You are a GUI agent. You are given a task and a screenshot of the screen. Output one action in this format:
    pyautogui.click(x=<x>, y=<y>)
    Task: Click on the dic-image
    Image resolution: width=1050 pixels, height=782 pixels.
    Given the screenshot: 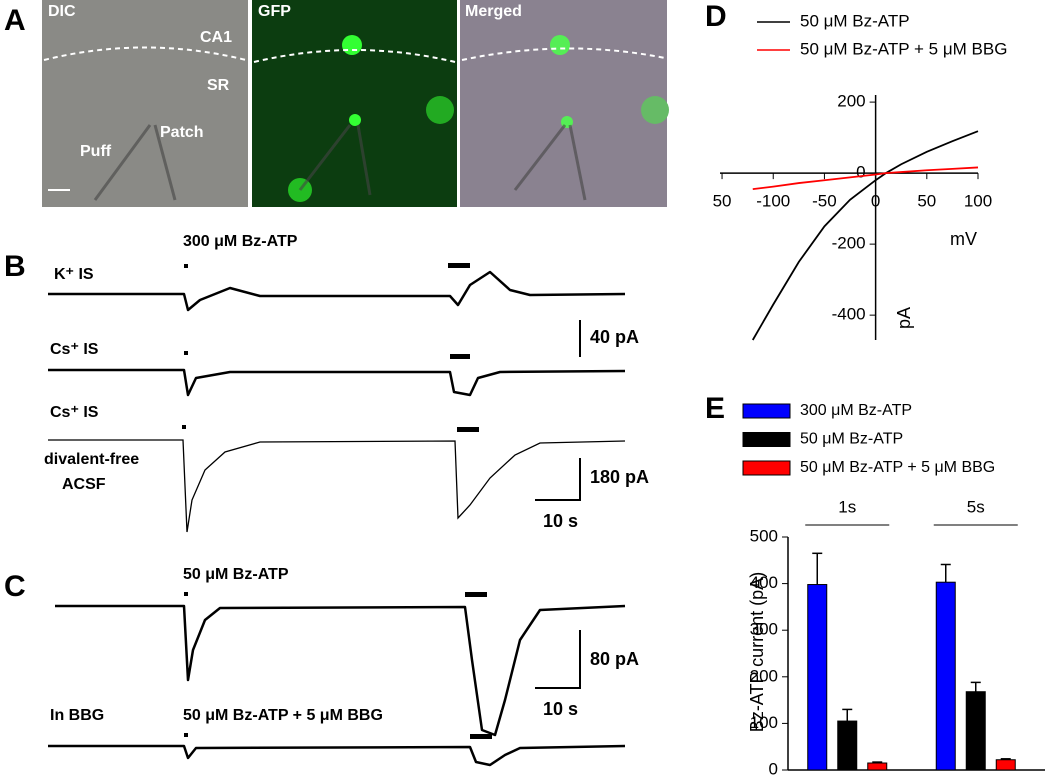 What is the action you would take?
    pyautogui.click(x=145, y=103)
    